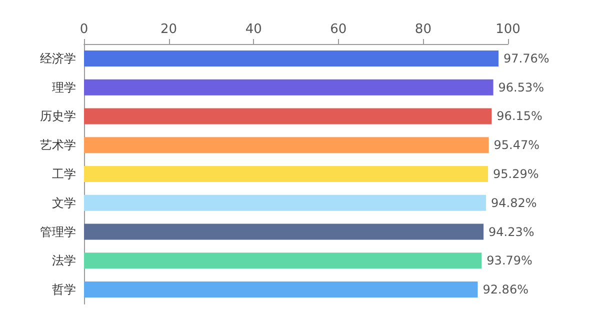 This screenshot has height=324, width=600. I want to click on data-label: 95.29%, so click(516, 174).